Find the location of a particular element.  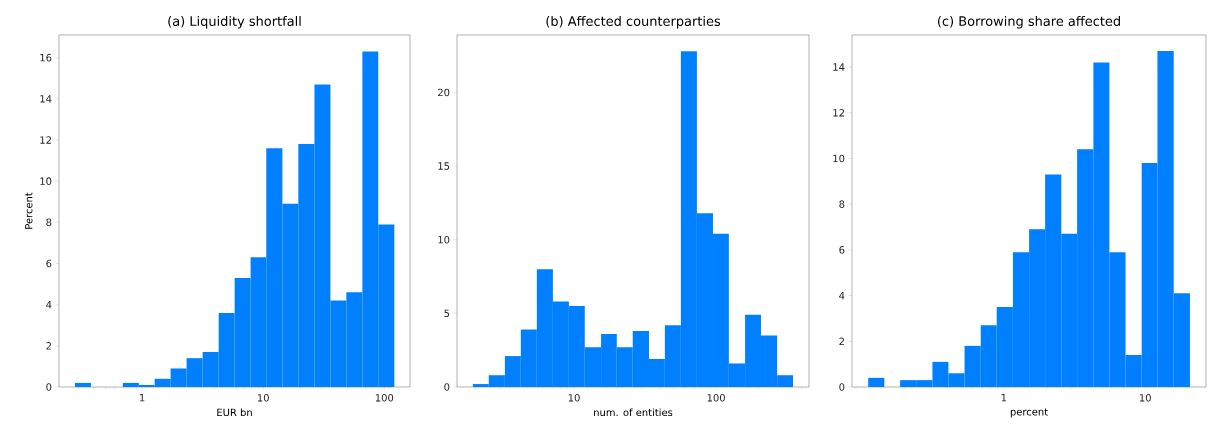

x-axis-title: num. of entities is located at coordinates (633, 412).